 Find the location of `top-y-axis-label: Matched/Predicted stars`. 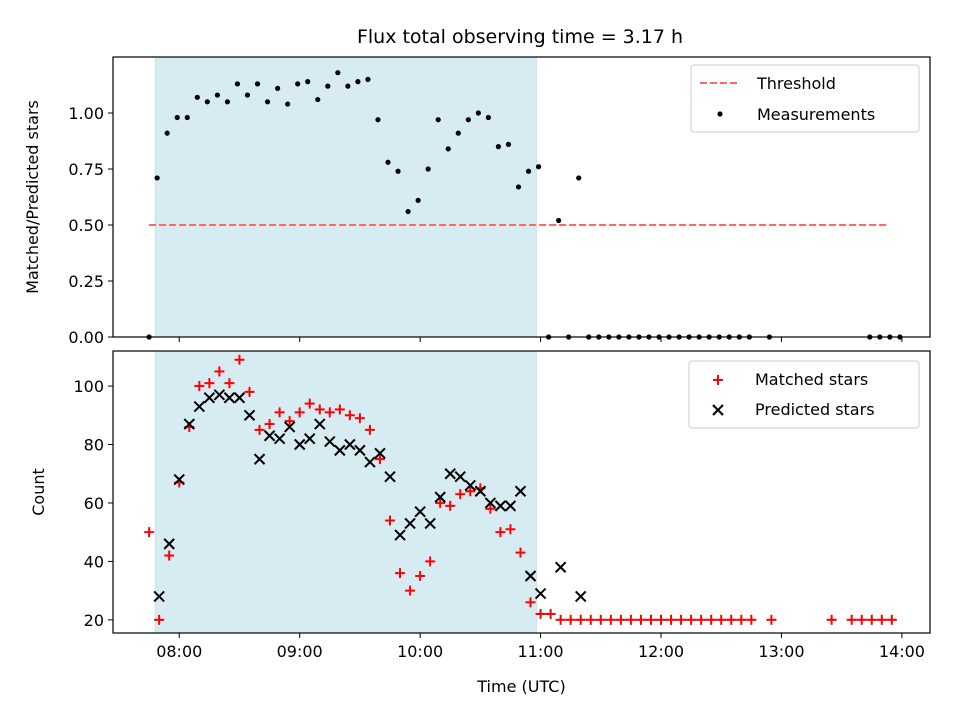

top-y-axis-label: Matched/Predicted stars is located at coordinates (32, 197).